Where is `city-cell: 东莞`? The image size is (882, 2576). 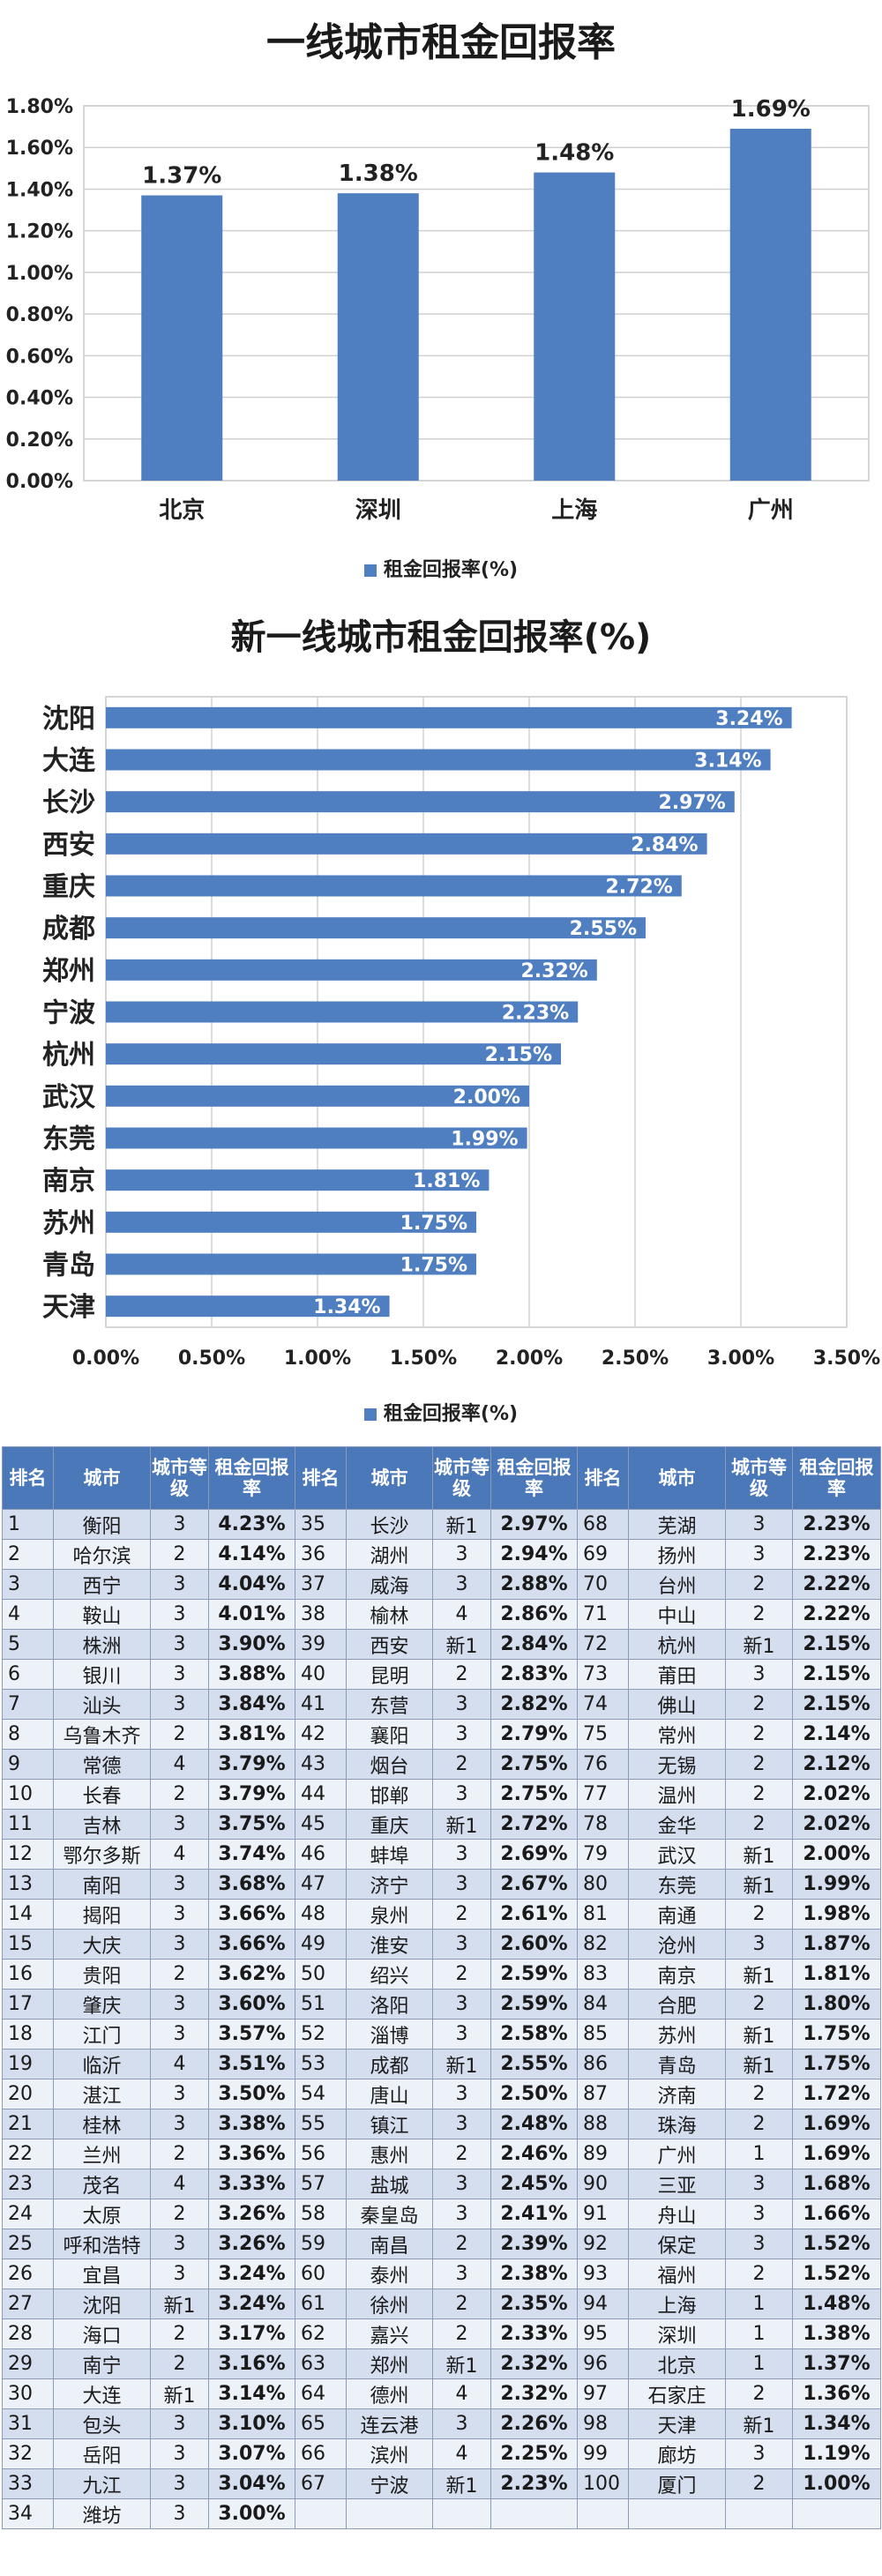
city-cell: 东莞 is located at coordinates (677, 1884).